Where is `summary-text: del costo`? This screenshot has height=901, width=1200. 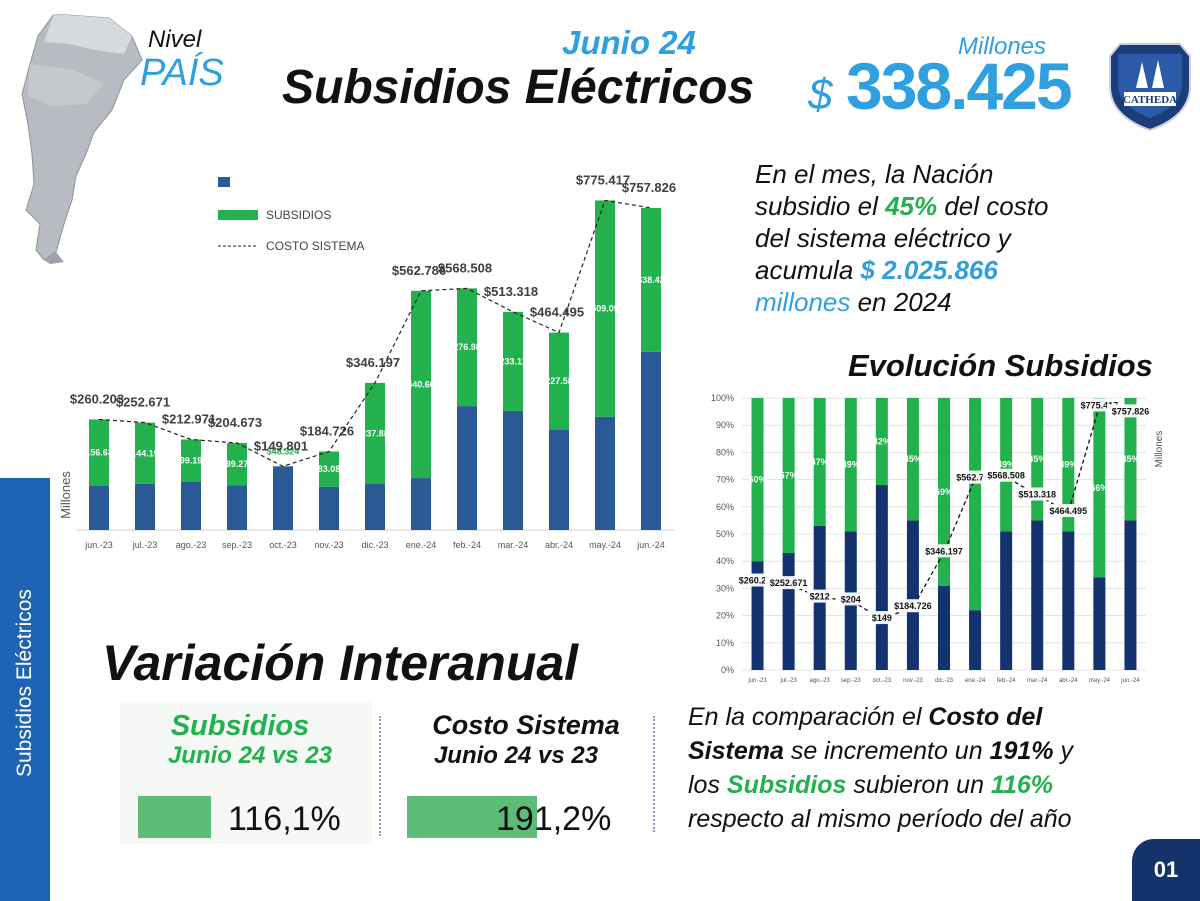
summary-text: del costo is located at coordinates (993, 206).